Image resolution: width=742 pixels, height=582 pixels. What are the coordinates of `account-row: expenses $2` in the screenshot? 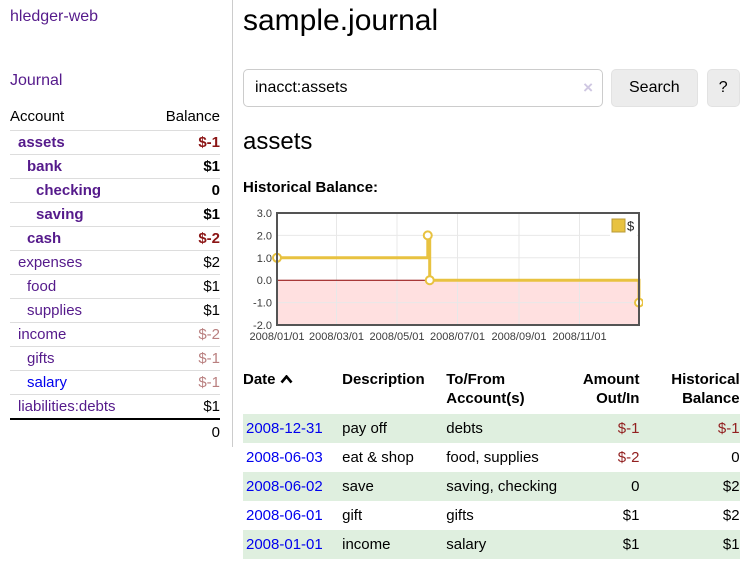 It's located at (115, 262).